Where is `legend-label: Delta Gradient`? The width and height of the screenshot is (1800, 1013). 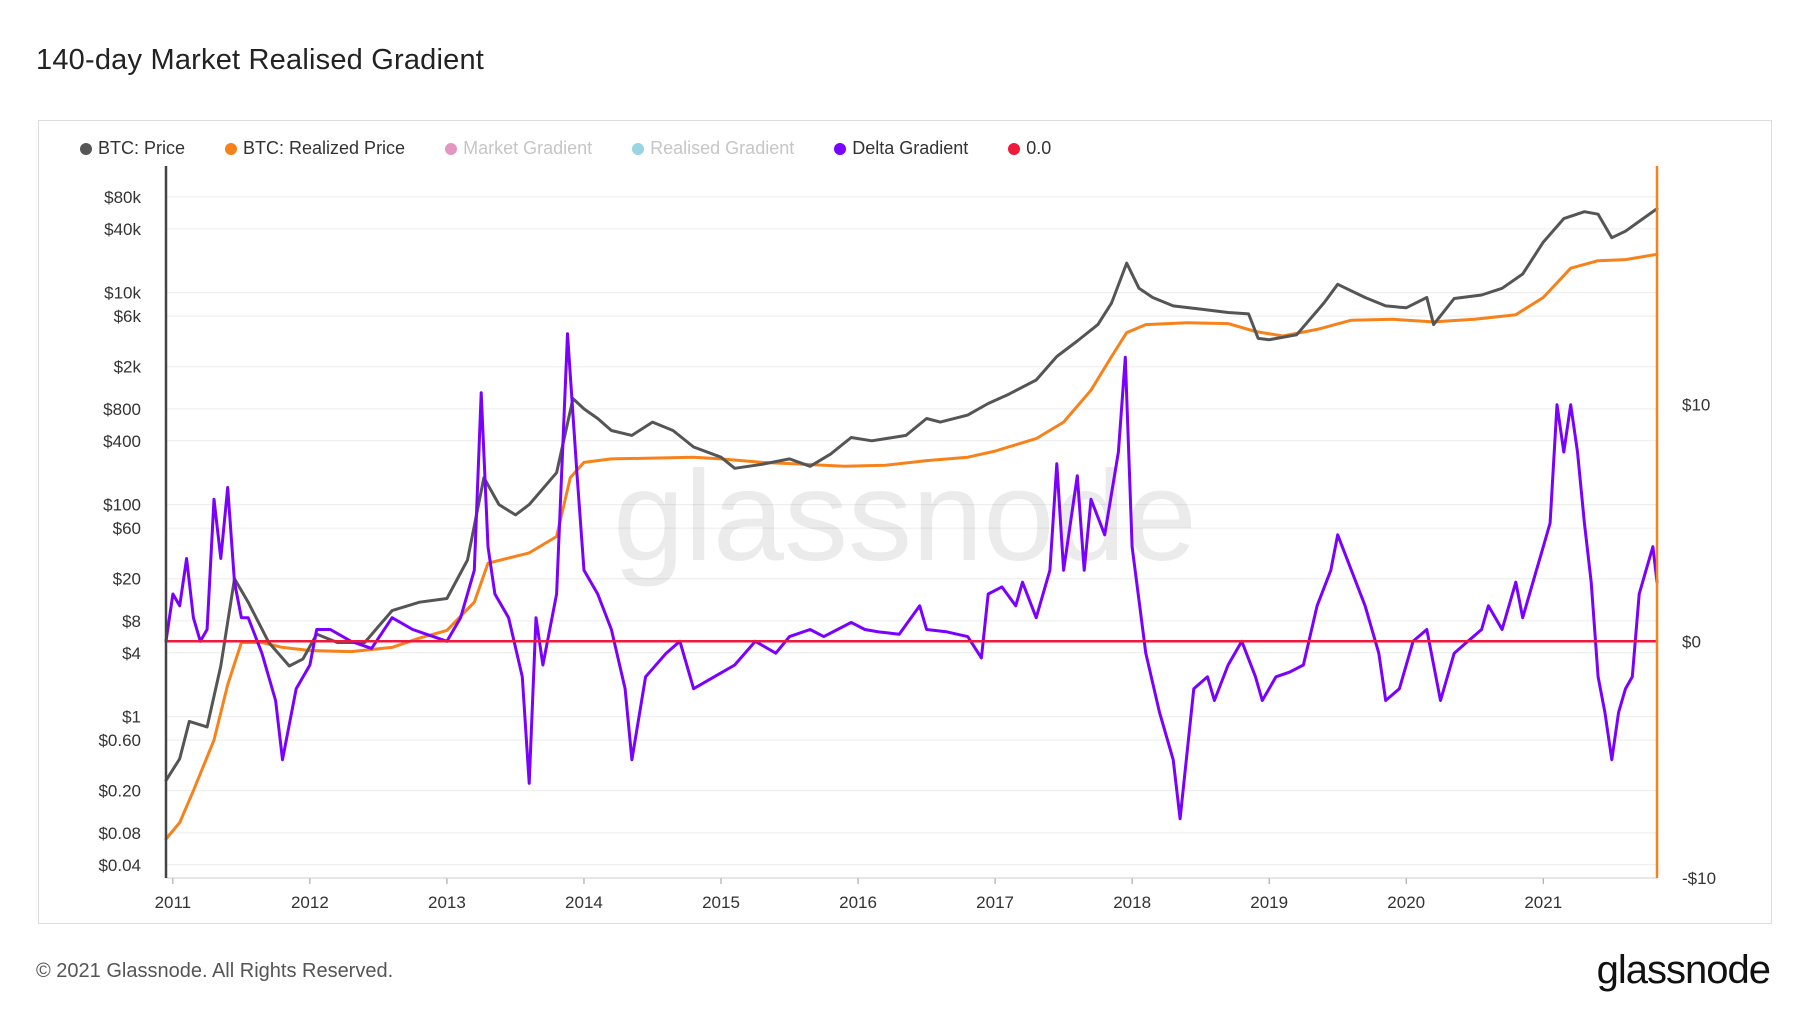
legend-label: Delta Gradient is located at coordinates (910, 148).